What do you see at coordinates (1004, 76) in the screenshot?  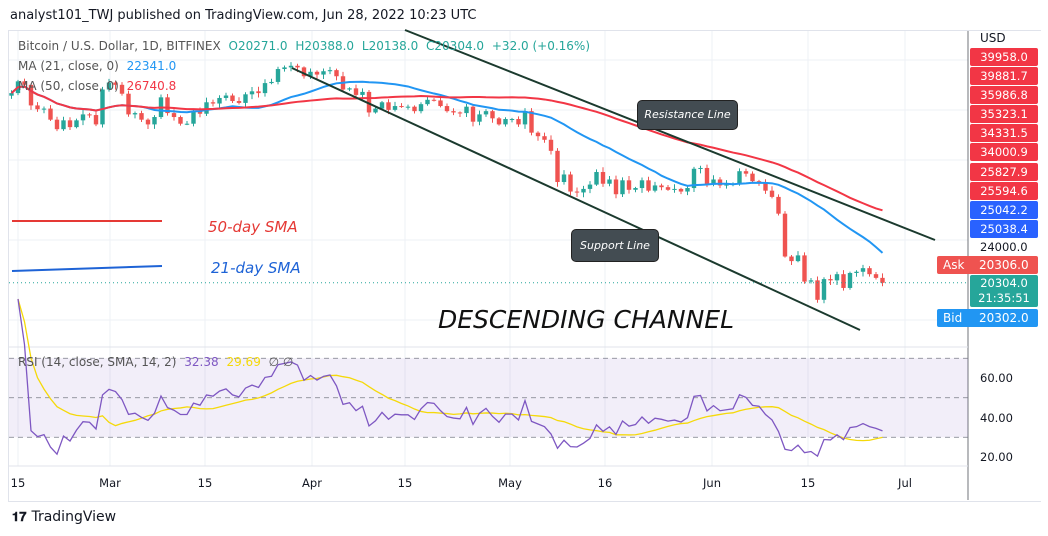 I see `price-line-tag: 39881.7` at bounding box center [1004, 76].